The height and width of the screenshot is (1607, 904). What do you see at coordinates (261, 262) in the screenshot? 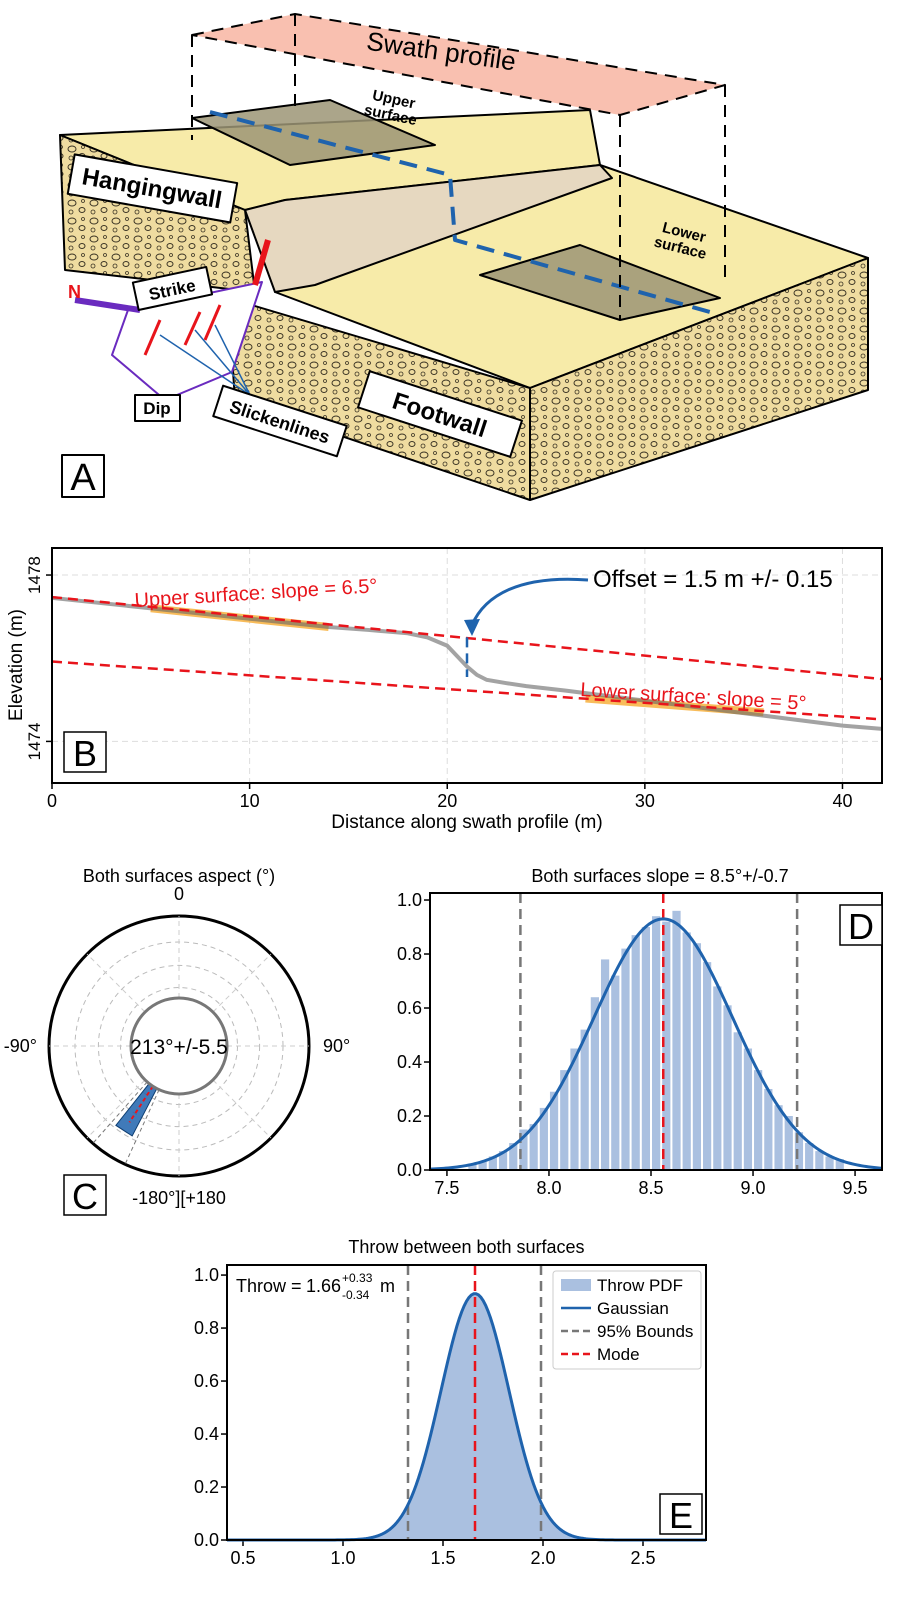
I see `slip-arrow` at bounding box center [261, 262].